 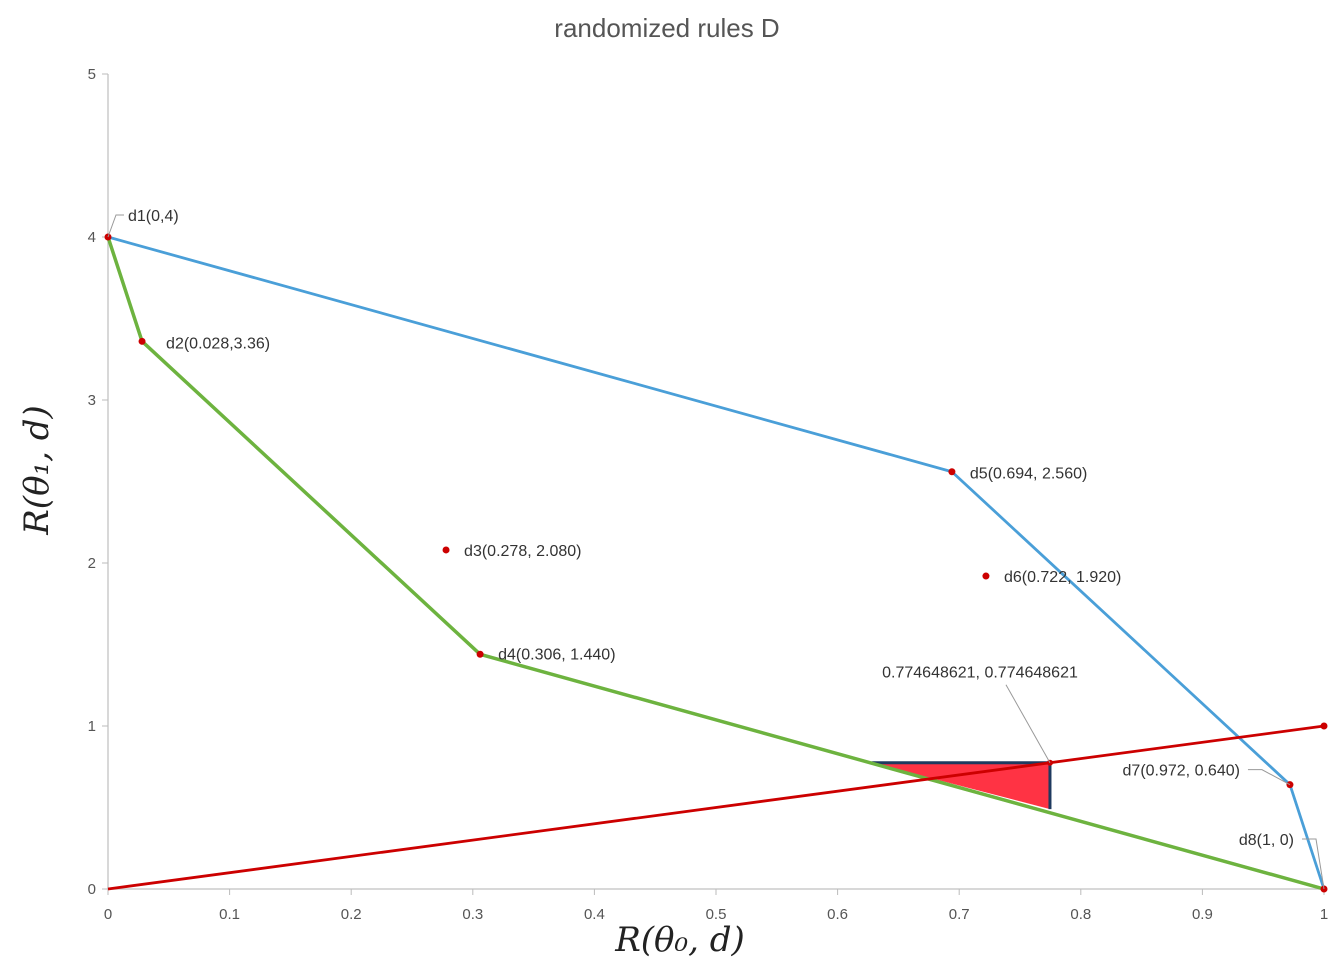 What do you see at coordinates (556, 654) in the screenshot?
I see `point-label-d4: d4(0.306, 1.440)` at bounding box center [556, 654].